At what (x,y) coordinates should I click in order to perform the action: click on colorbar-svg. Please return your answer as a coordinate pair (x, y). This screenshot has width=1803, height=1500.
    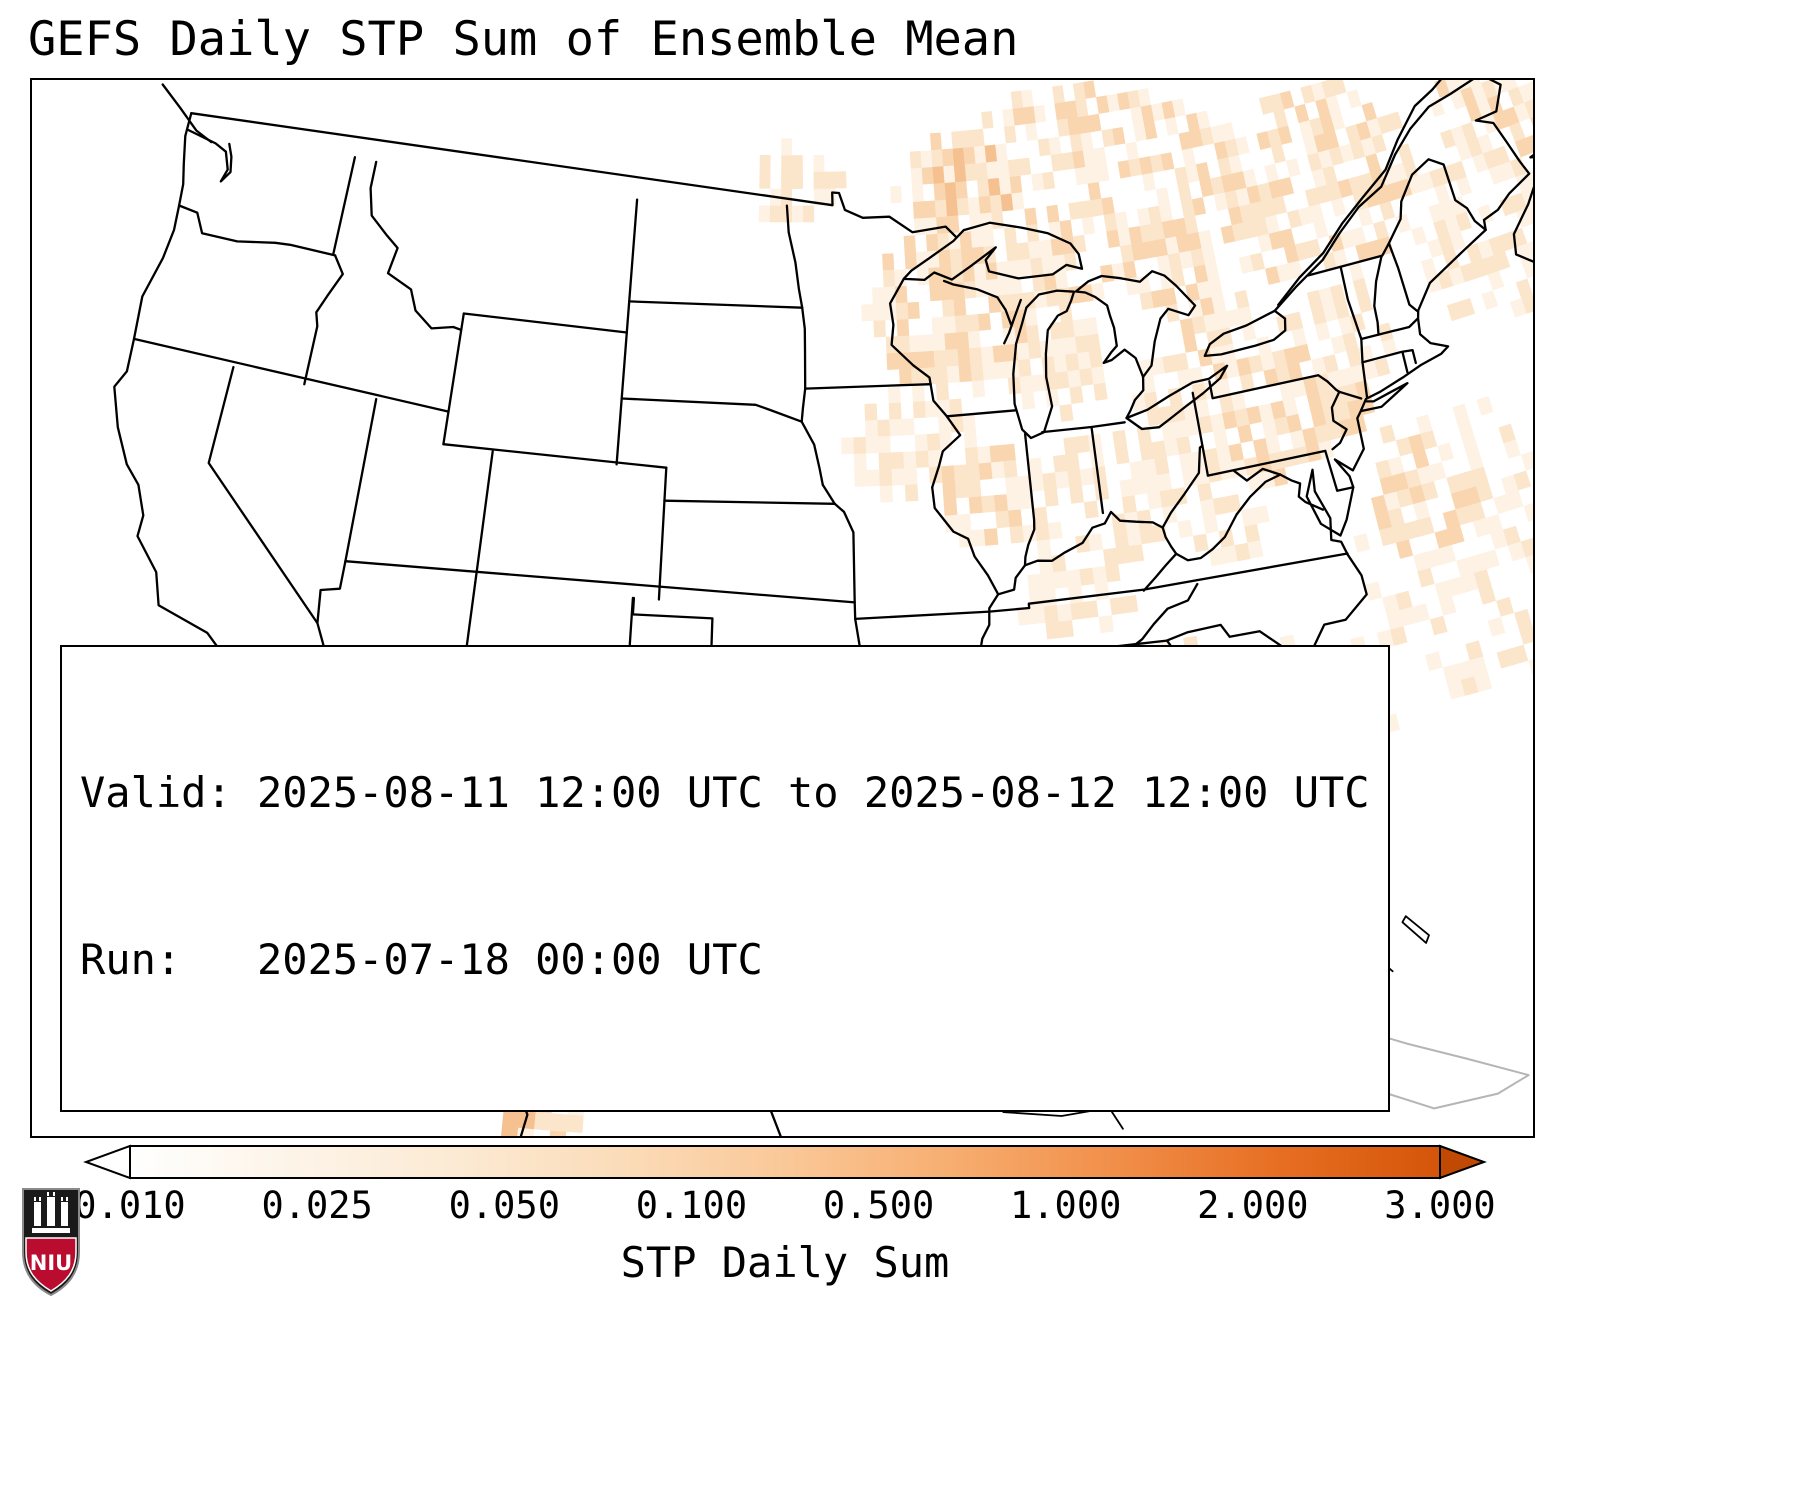
    Looking at the image, I should click on (785, 1162).